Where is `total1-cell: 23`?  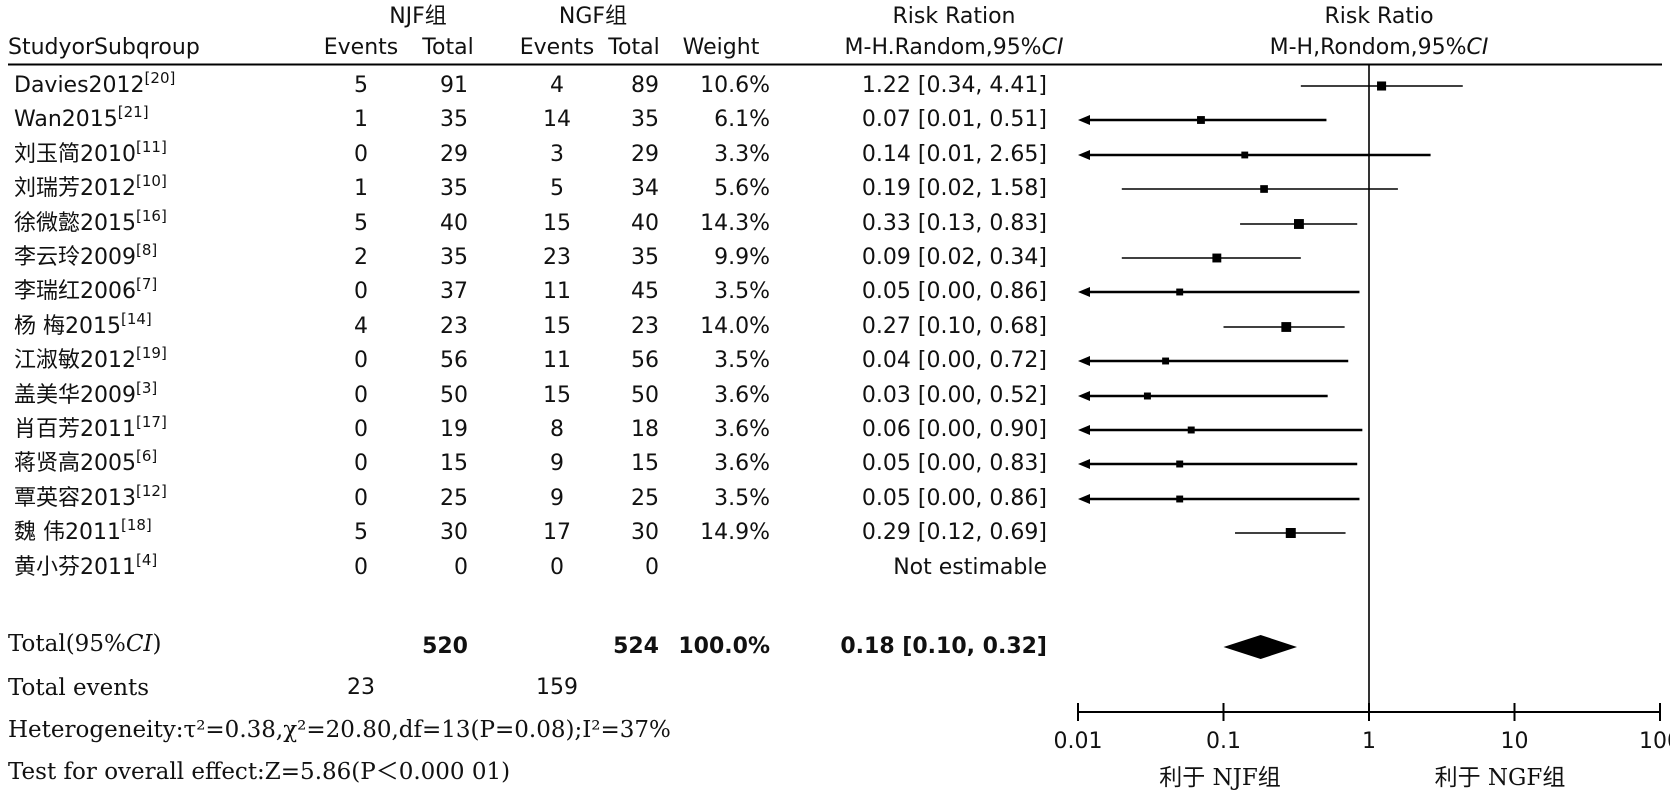
total1-cell: 23 is located at coordinates (454, 326).